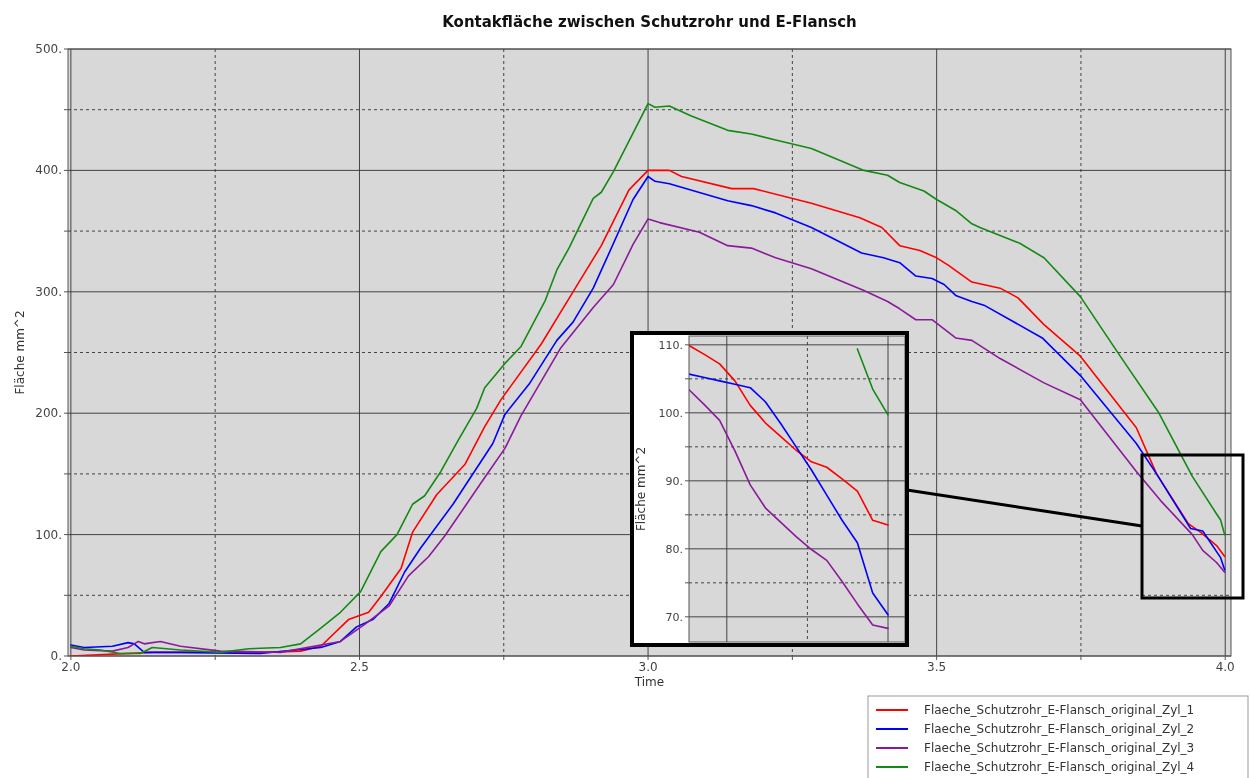 Image resolution: width=1250 pixels, height=778 pixels. What do you see at coordinates (359, 667) in the screenshot?
I see `x-tick-label: 2.5` at bounding box center [359, 667].